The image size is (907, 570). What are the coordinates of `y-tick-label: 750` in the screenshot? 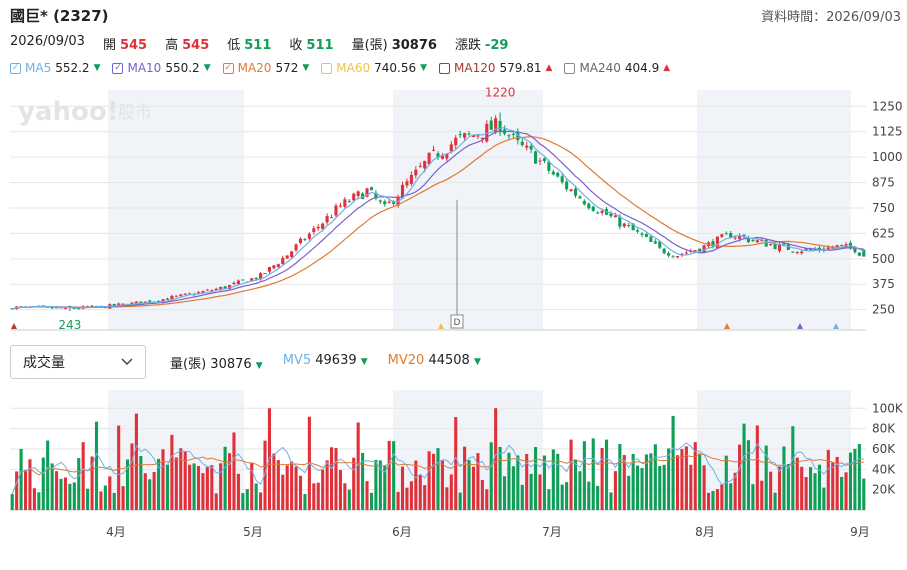 It's located at (883, 208).